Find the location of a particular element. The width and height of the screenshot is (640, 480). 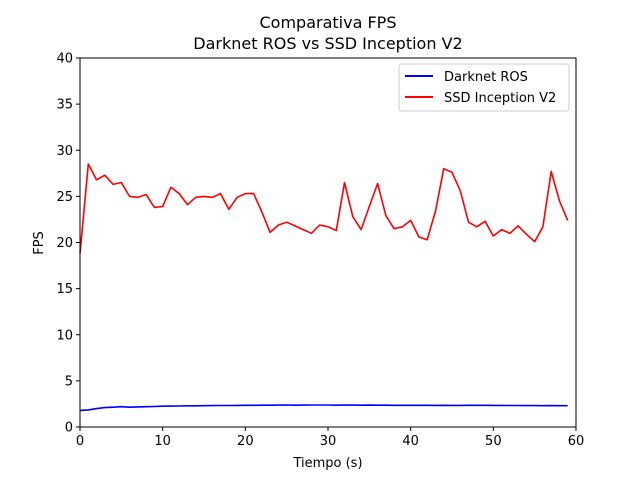

y-tick-label: 5 is located at coordinates (69, 381).